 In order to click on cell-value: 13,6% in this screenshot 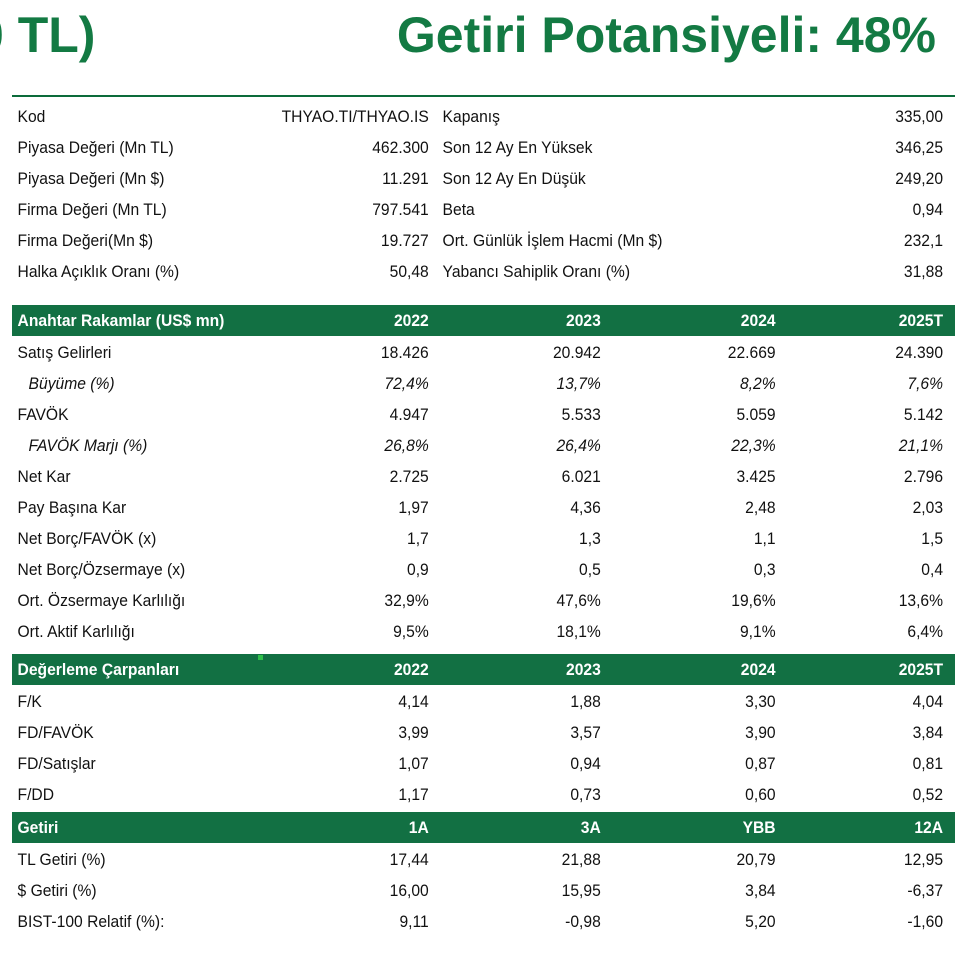, I will do `click(921, 600)`.